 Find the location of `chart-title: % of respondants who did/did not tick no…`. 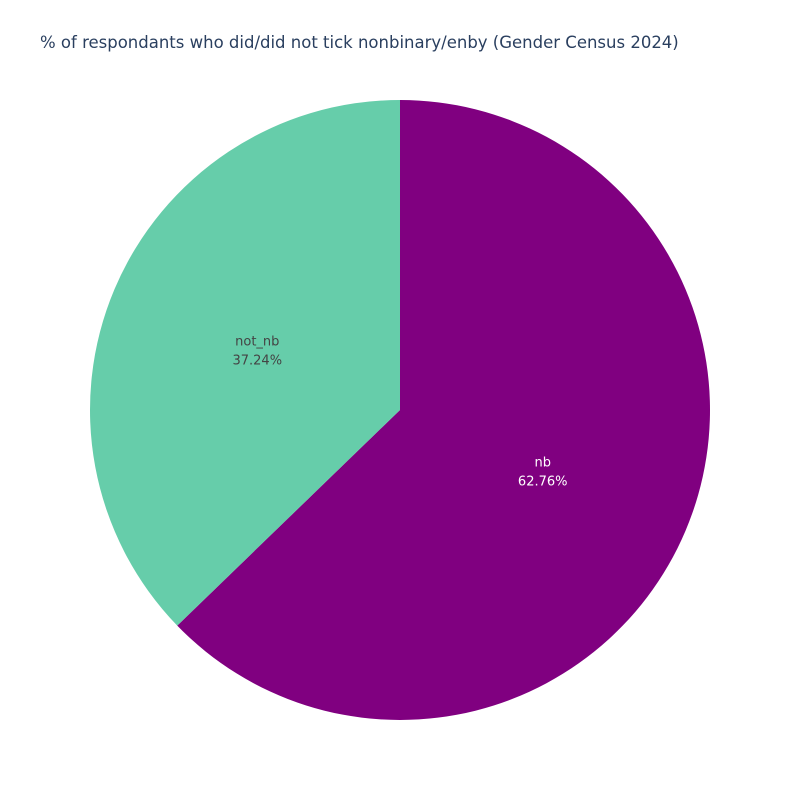

chart-title: % of respondants who did/did not tick no… is located at coordinates (359, 42).